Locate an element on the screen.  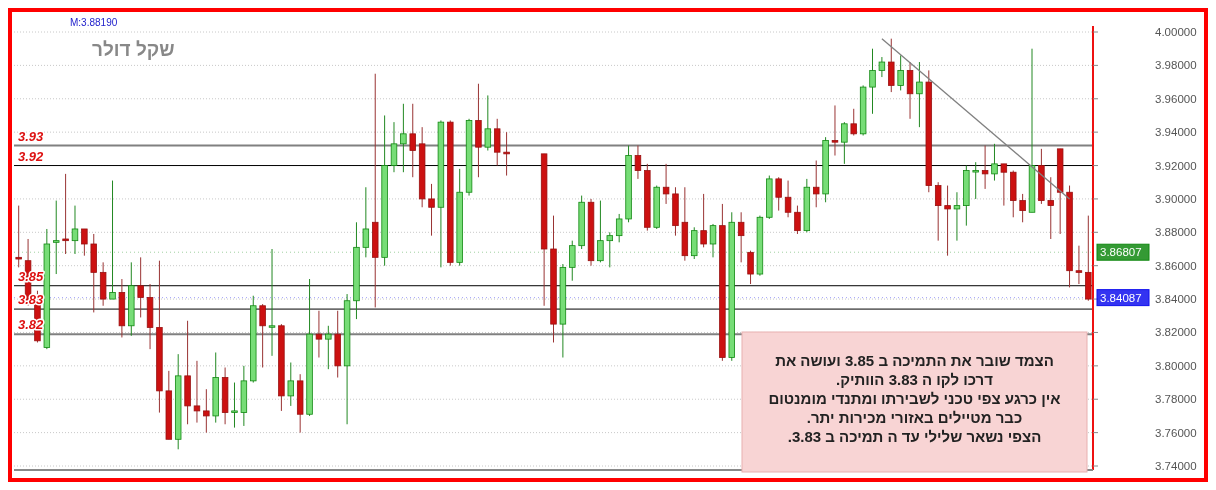
chart-title: שקל דולר is located at coordinates (133, 49).